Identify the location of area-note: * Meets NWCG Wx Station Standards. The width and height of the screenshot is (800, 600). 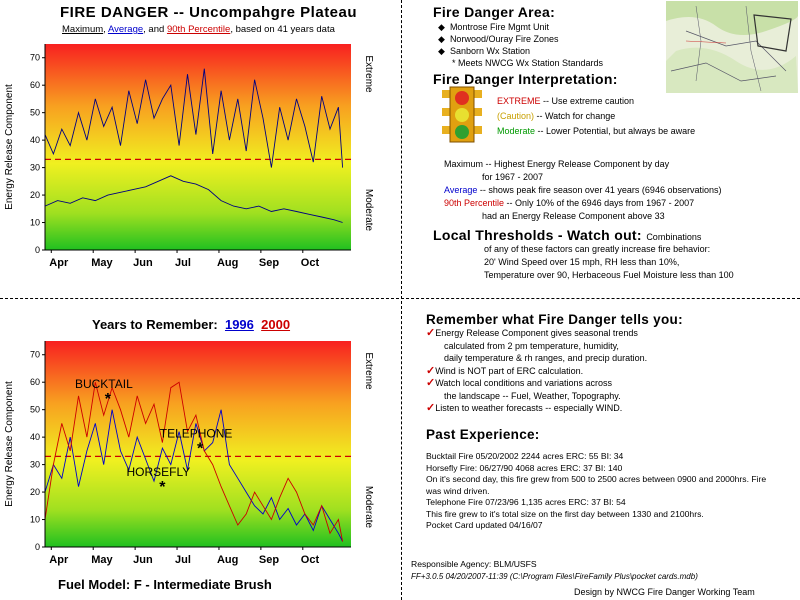
(528, 63).